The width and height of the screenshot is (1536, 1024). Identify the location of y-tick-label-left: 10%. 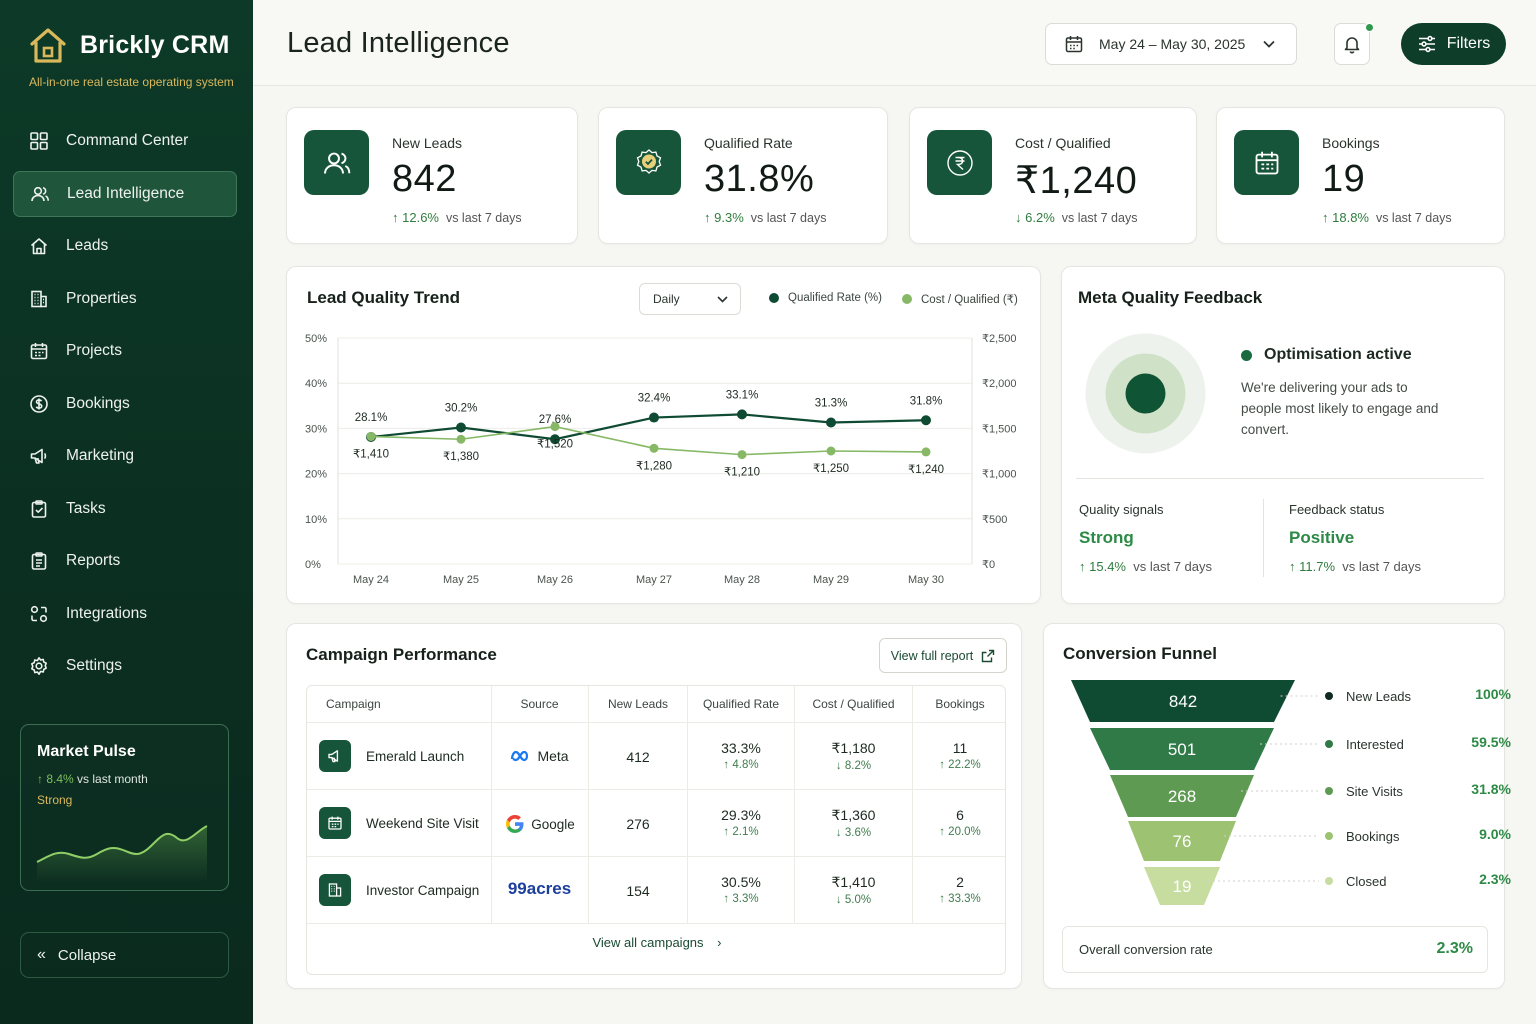
(316, 520).